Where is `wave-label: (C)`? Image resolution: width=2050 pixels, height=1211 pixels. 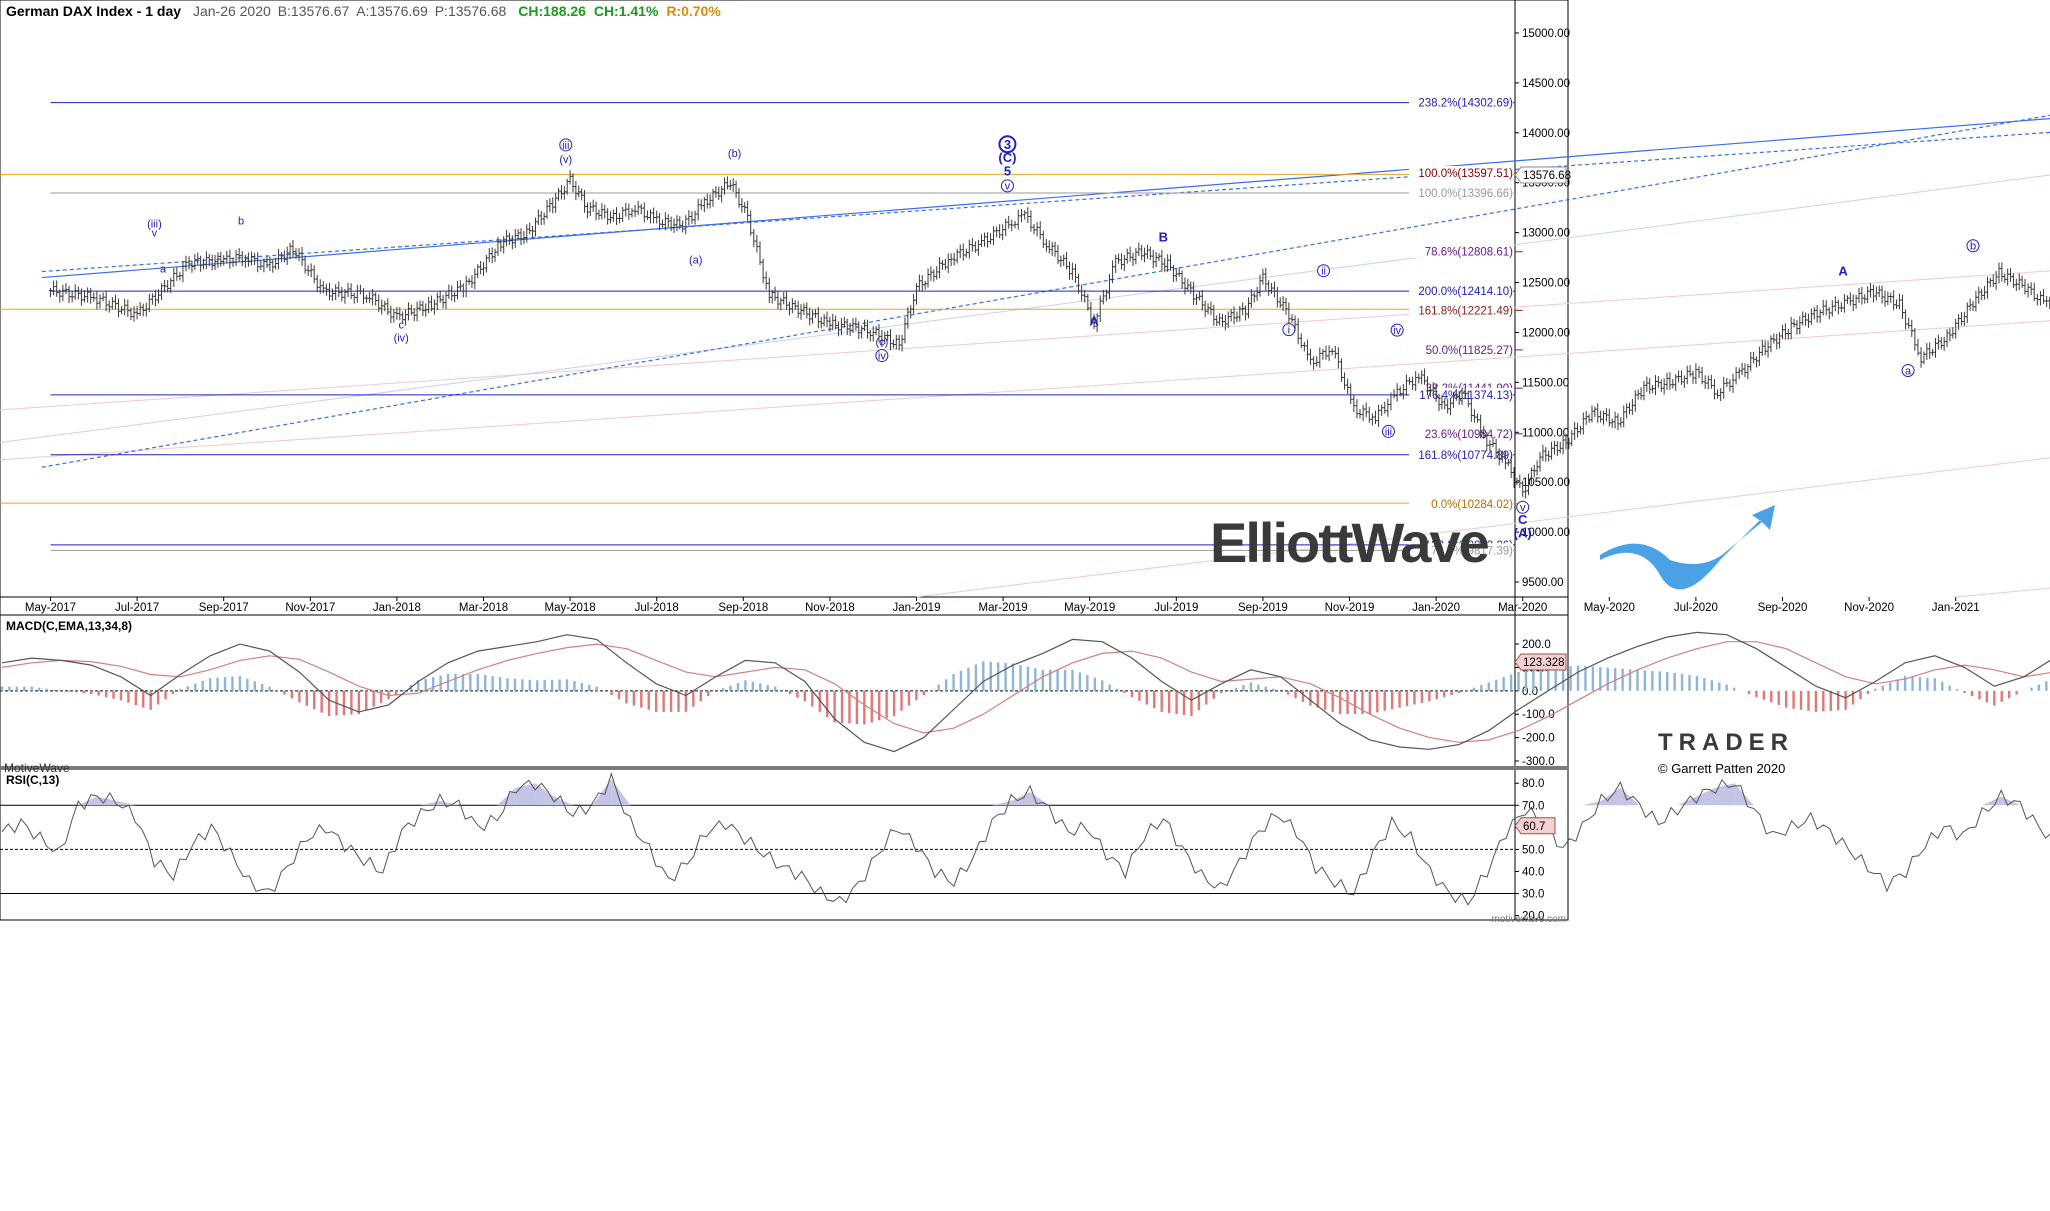 wave-label: (C) is located at coordinates (1007, 157).